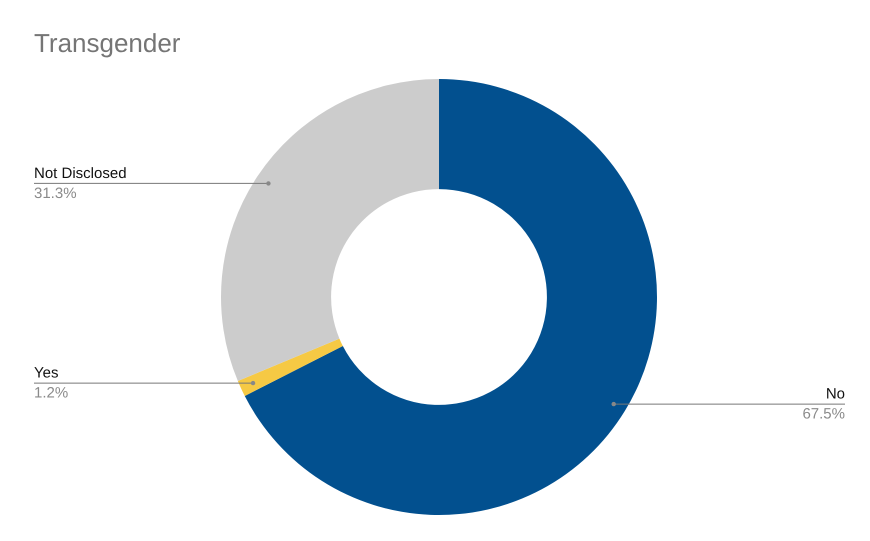 The height and width of the screenshot is (541, 870). Describe the element at coordinates (46, 373) in the screenshot. I see `slice-label: Yes` at that location.